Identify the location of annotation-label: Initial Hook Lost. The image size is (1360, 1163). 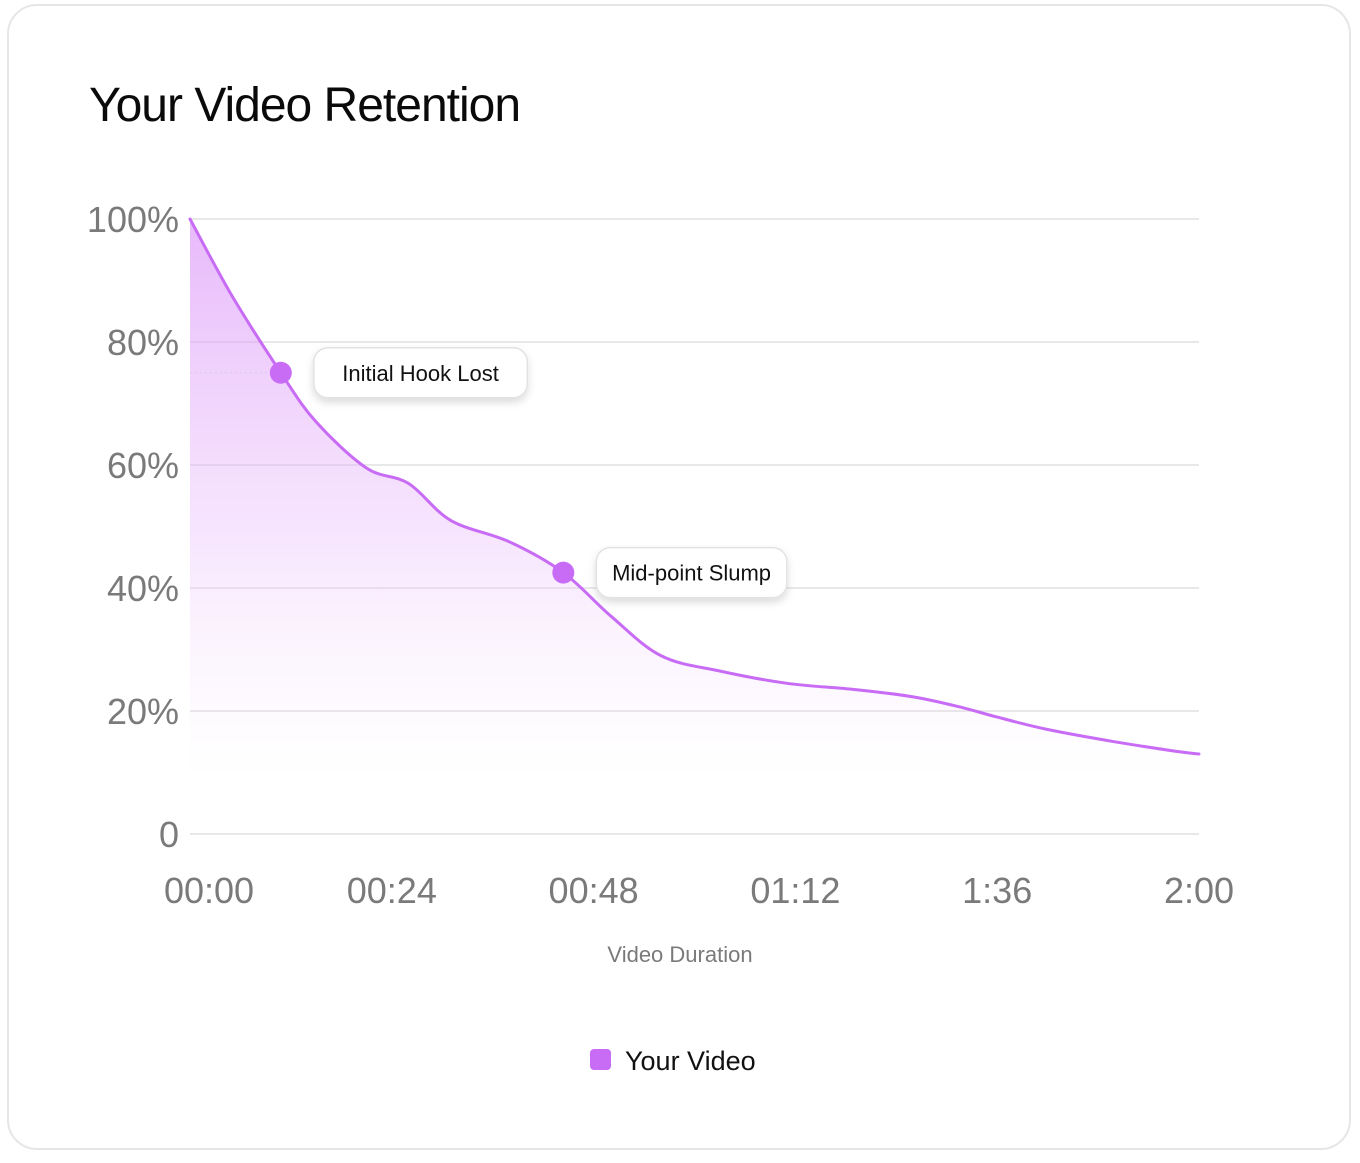
(420, 373).